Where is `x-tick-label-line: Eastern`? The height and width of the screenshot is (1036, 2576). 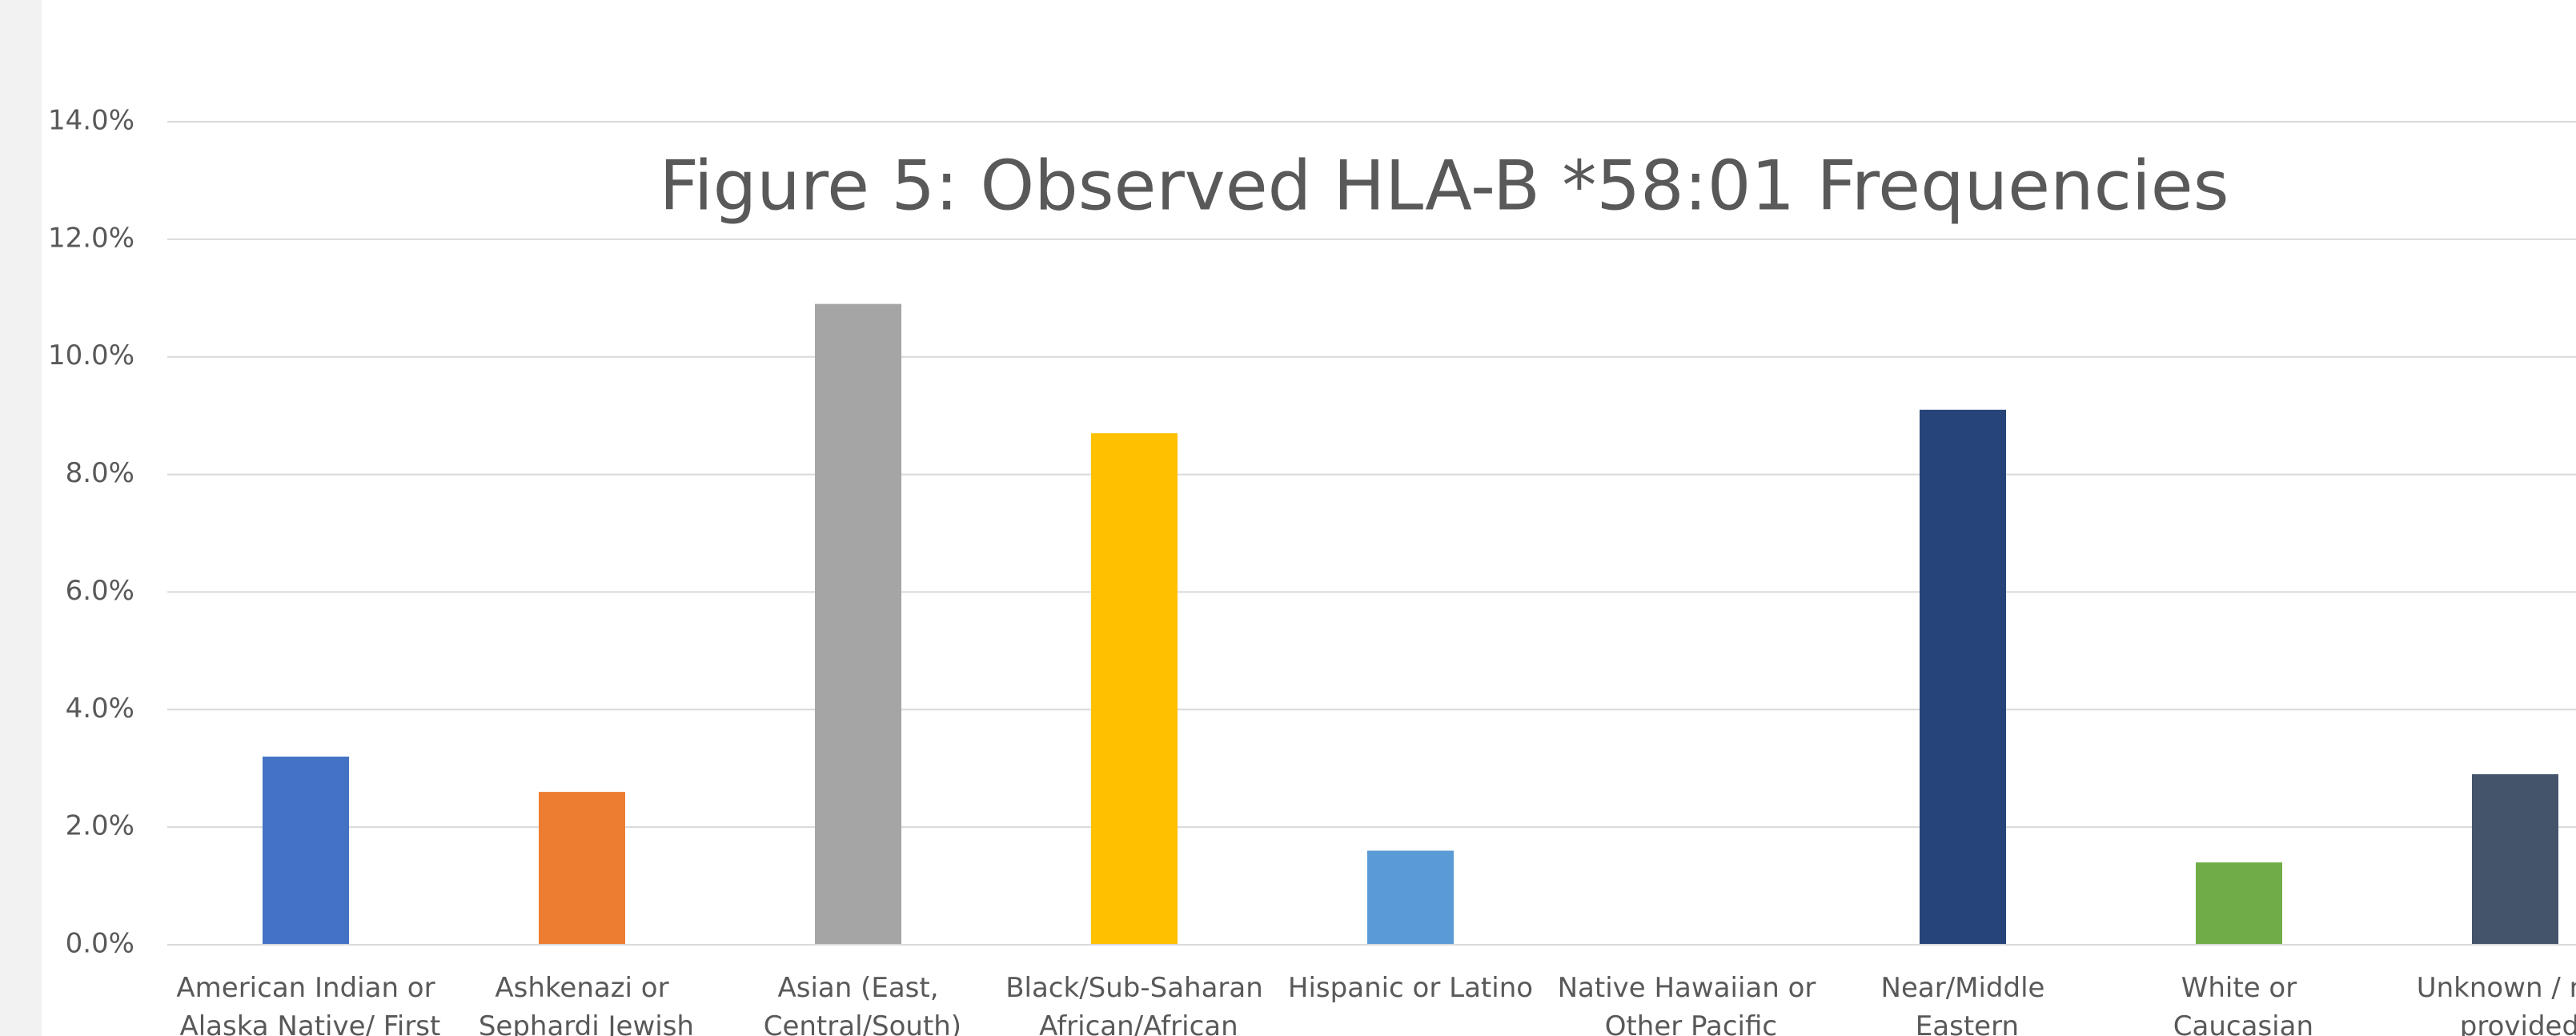 x-tick-label-line: Eastern is located at coordinates (1963, 1023).